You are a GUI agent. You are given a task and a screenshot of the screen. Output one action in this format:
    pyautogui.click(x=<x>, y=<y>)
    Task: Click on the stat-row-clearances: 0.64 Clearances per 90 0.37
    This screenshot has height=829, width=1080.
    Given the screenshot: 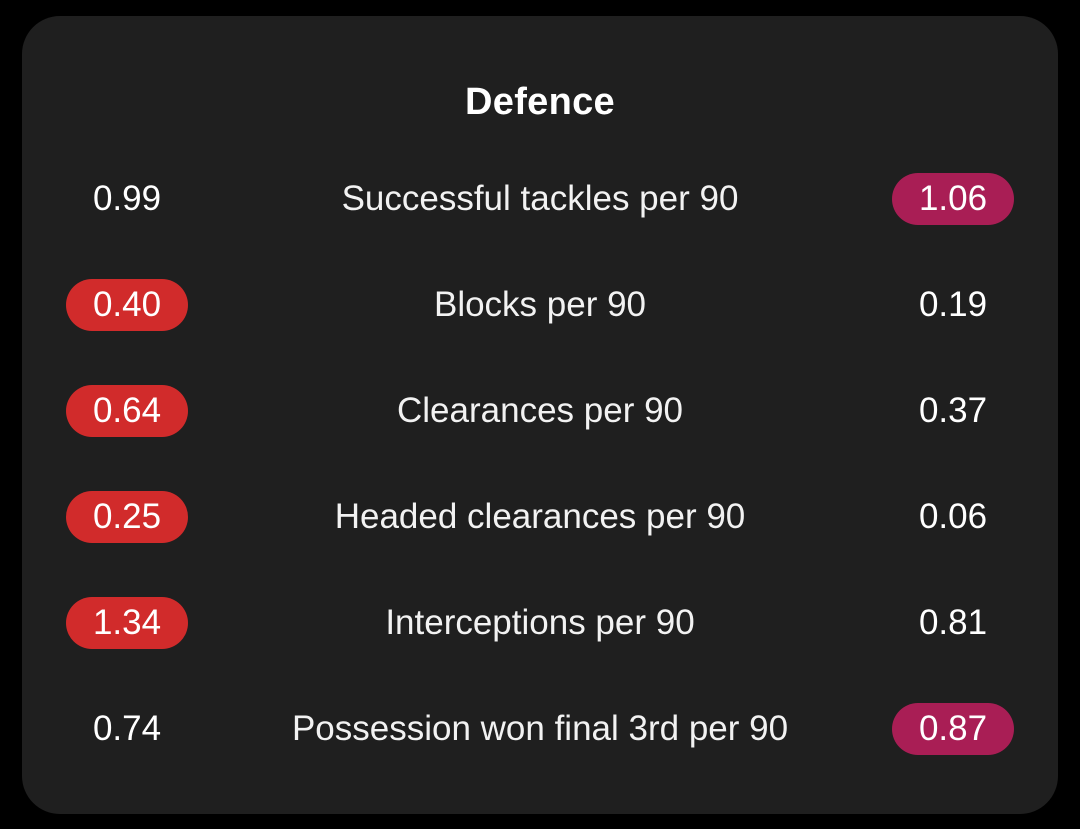 What is the action you would take?
    pyautogui.click(x=540, y=411)
    